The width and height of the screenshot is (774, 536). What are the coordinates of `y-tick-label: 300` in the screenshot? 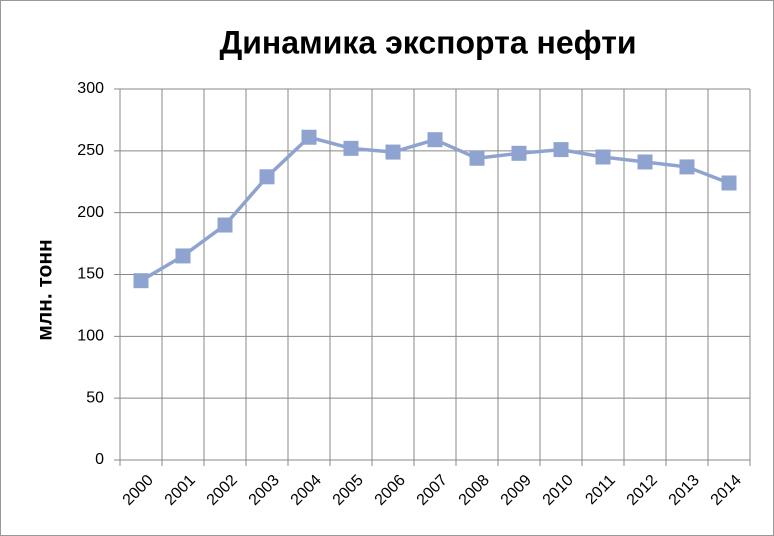 It's located at (90, 88).